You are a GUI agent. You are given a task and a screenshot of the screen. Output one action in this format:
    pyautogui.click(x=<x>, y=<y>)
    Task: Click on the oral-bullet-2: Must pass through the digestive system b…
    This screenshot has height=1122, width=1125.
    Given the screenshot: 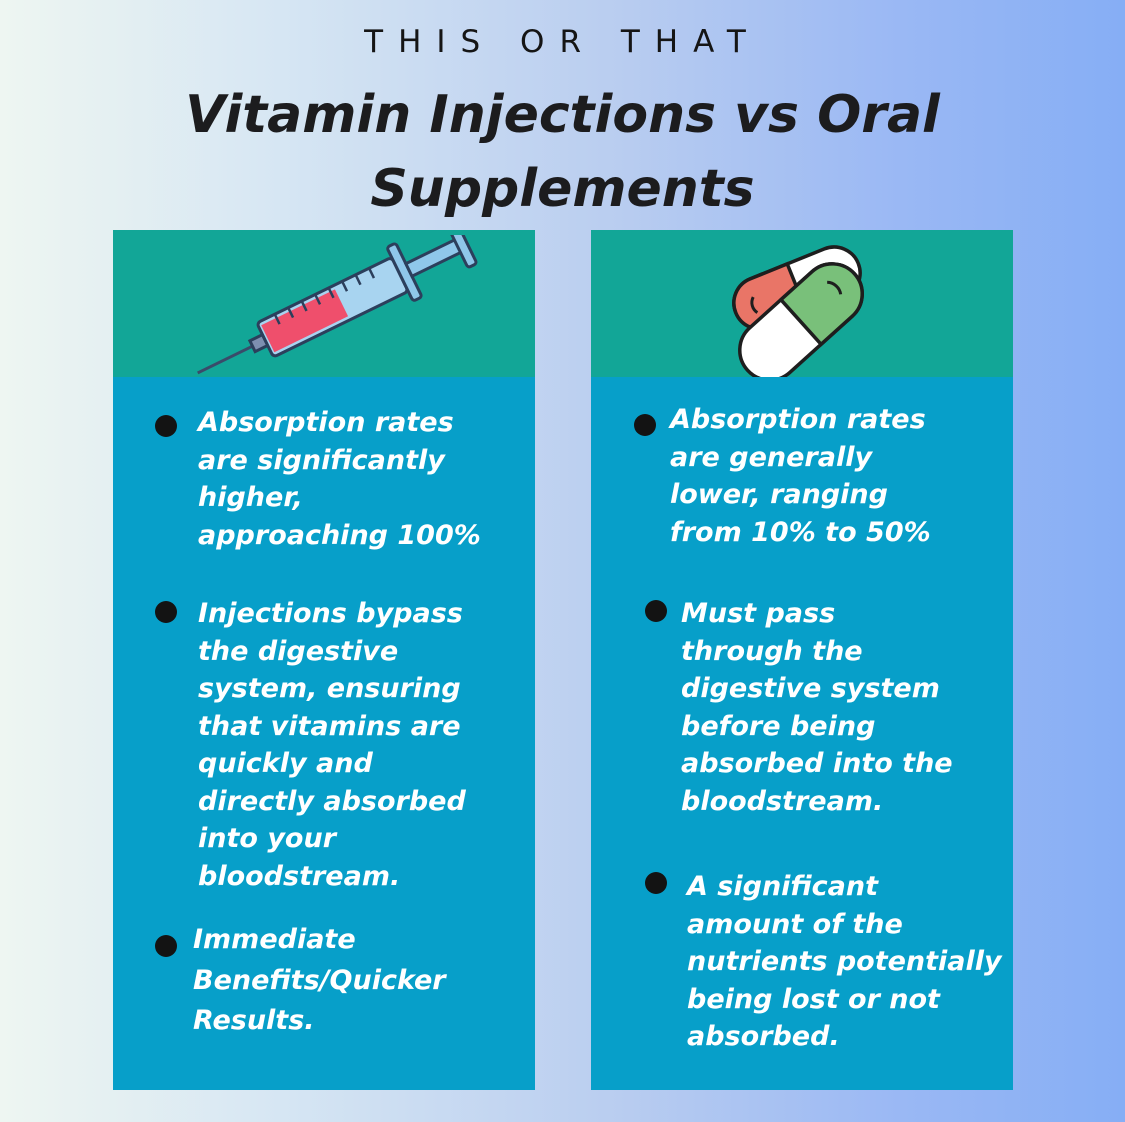 What is the action you would take?
    pyautogui.click(x=817, y=707)
    